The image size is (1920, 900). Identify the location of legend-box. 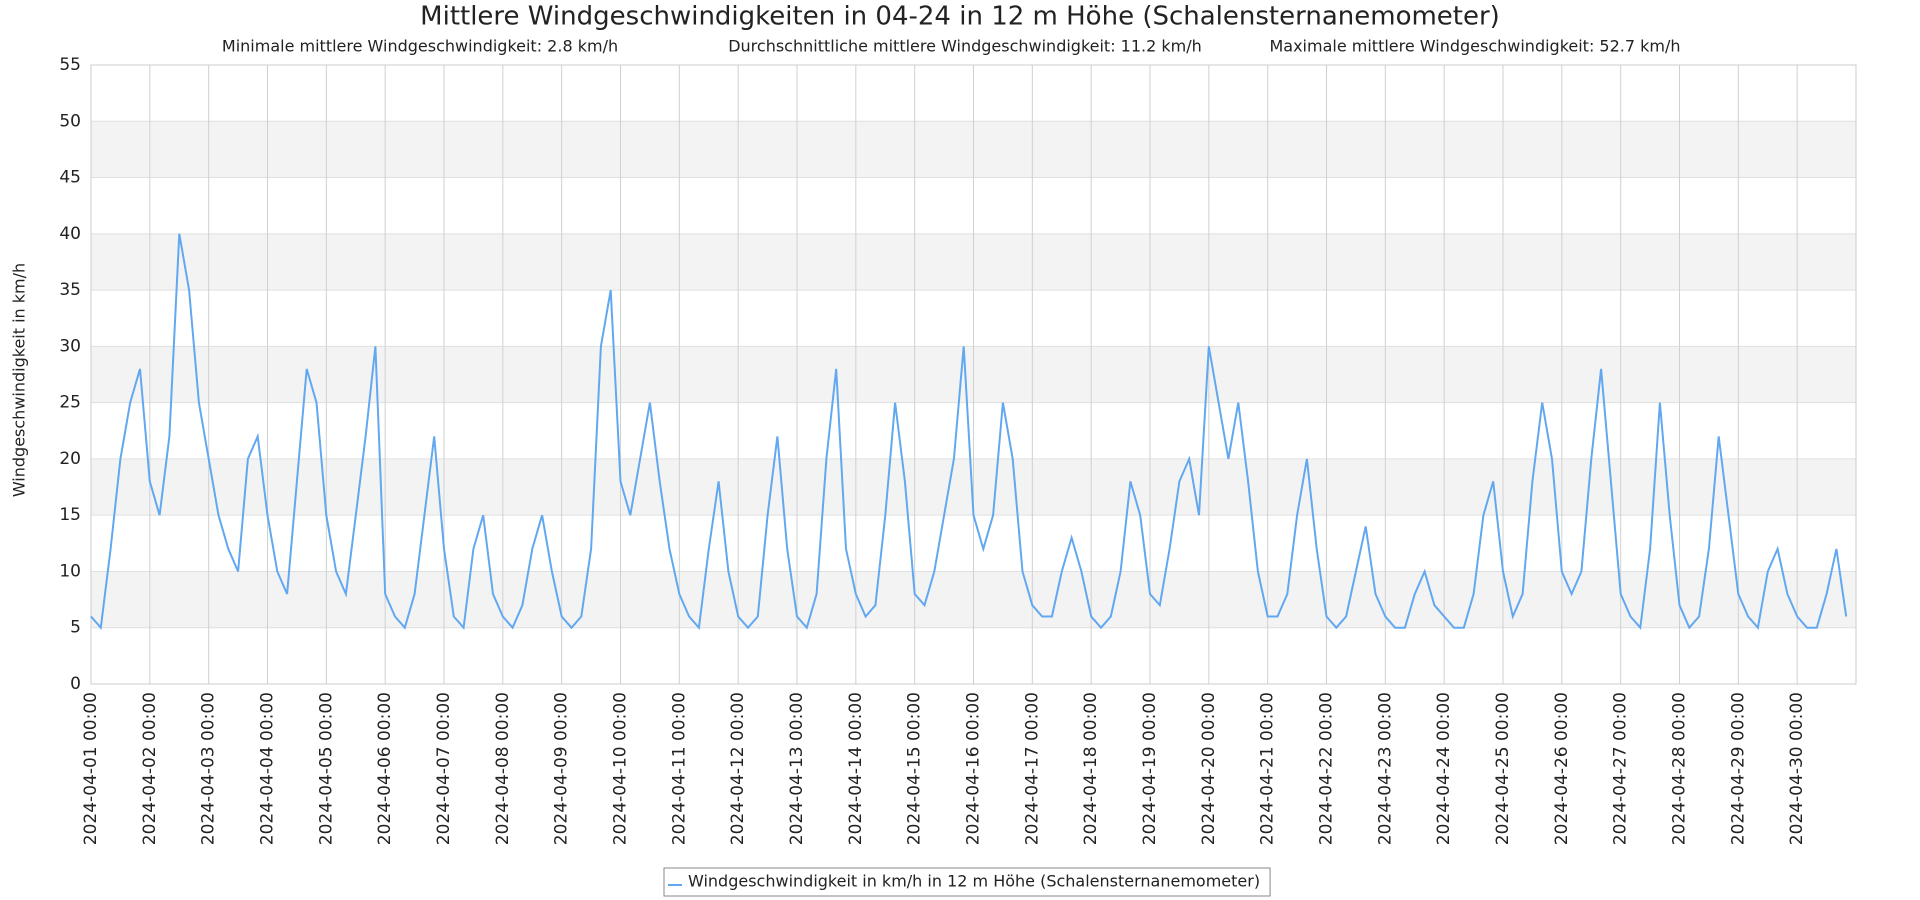
(967, 882).